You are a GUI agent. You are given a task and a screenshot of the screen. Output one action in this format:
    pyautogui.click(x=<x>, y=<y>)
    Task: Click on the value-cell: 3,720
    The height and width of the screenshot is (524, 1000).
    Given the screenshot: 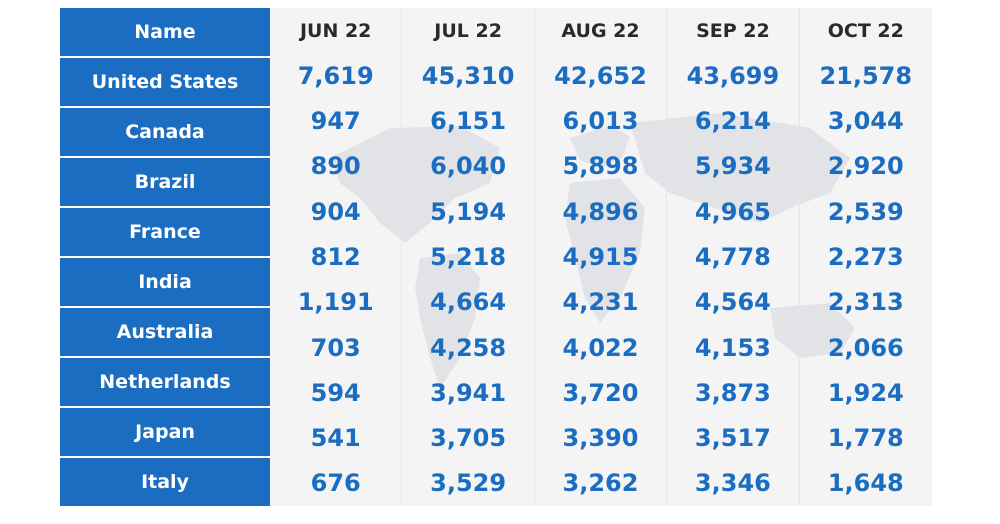 What is the action you would take?
    pyautogui.click(x=601, y=393)
    